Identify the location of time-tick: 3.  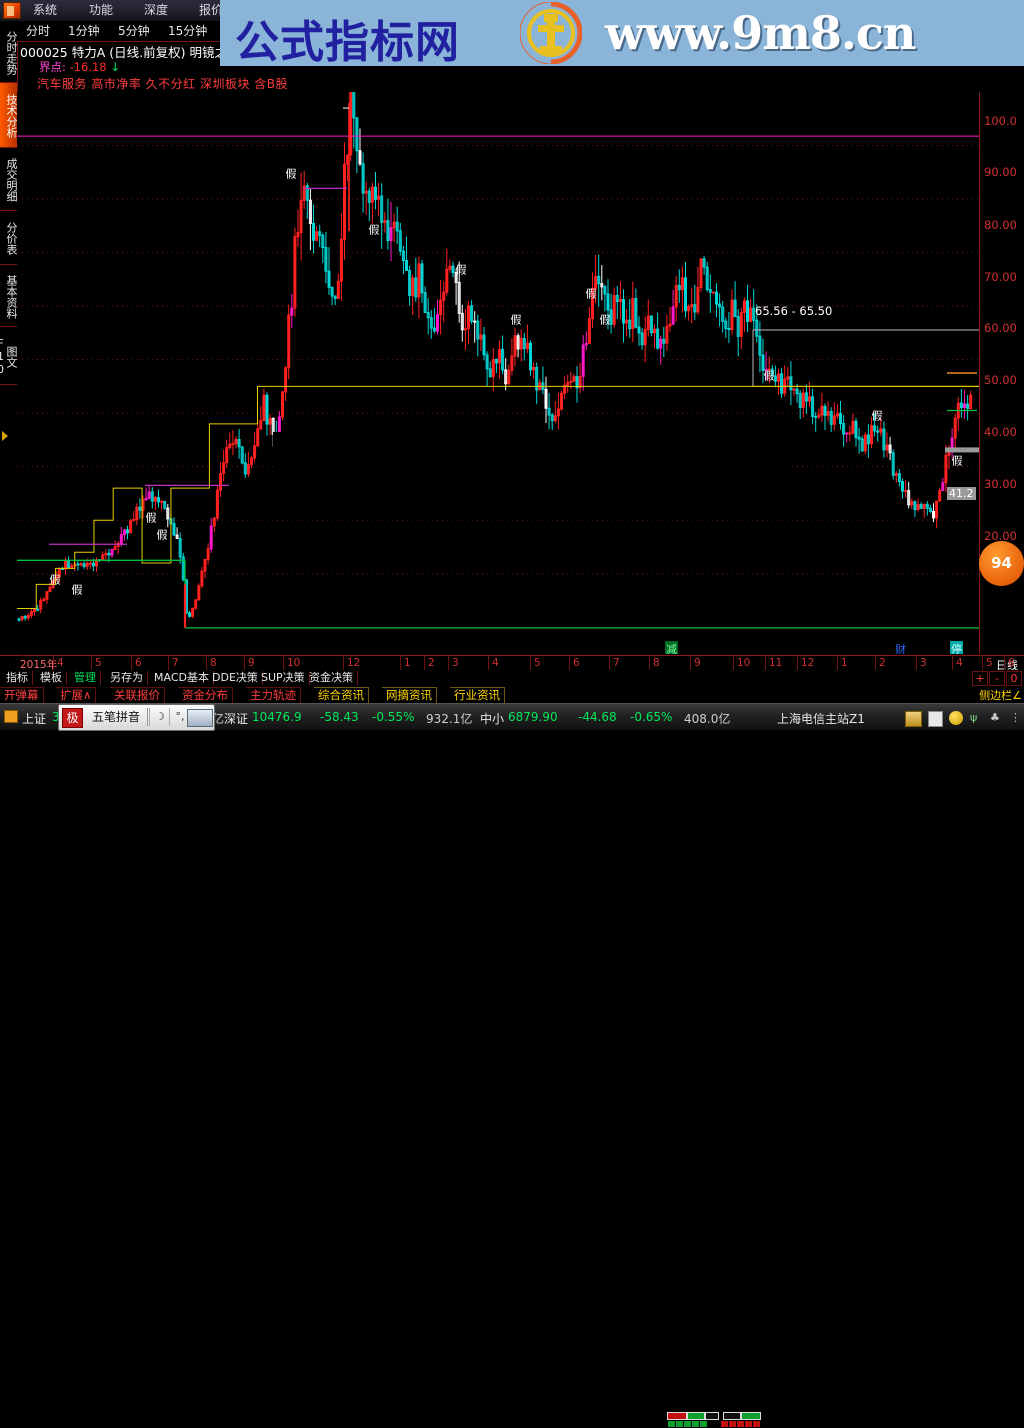
(923, 663).